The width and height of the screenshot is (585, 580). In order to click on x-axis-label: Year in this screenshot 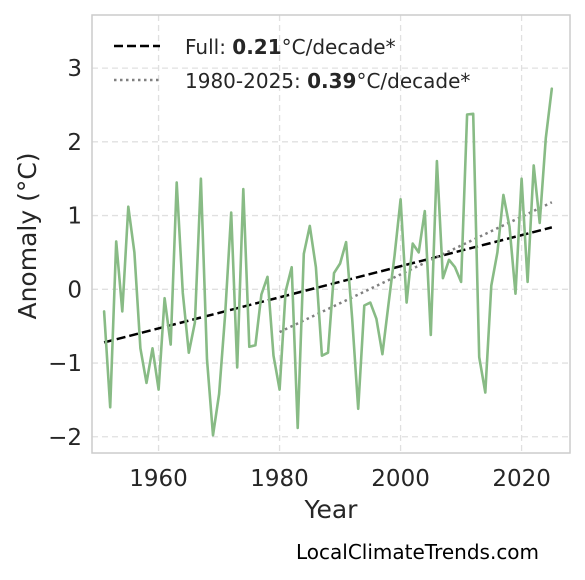, I will do `click(331, 509)`.